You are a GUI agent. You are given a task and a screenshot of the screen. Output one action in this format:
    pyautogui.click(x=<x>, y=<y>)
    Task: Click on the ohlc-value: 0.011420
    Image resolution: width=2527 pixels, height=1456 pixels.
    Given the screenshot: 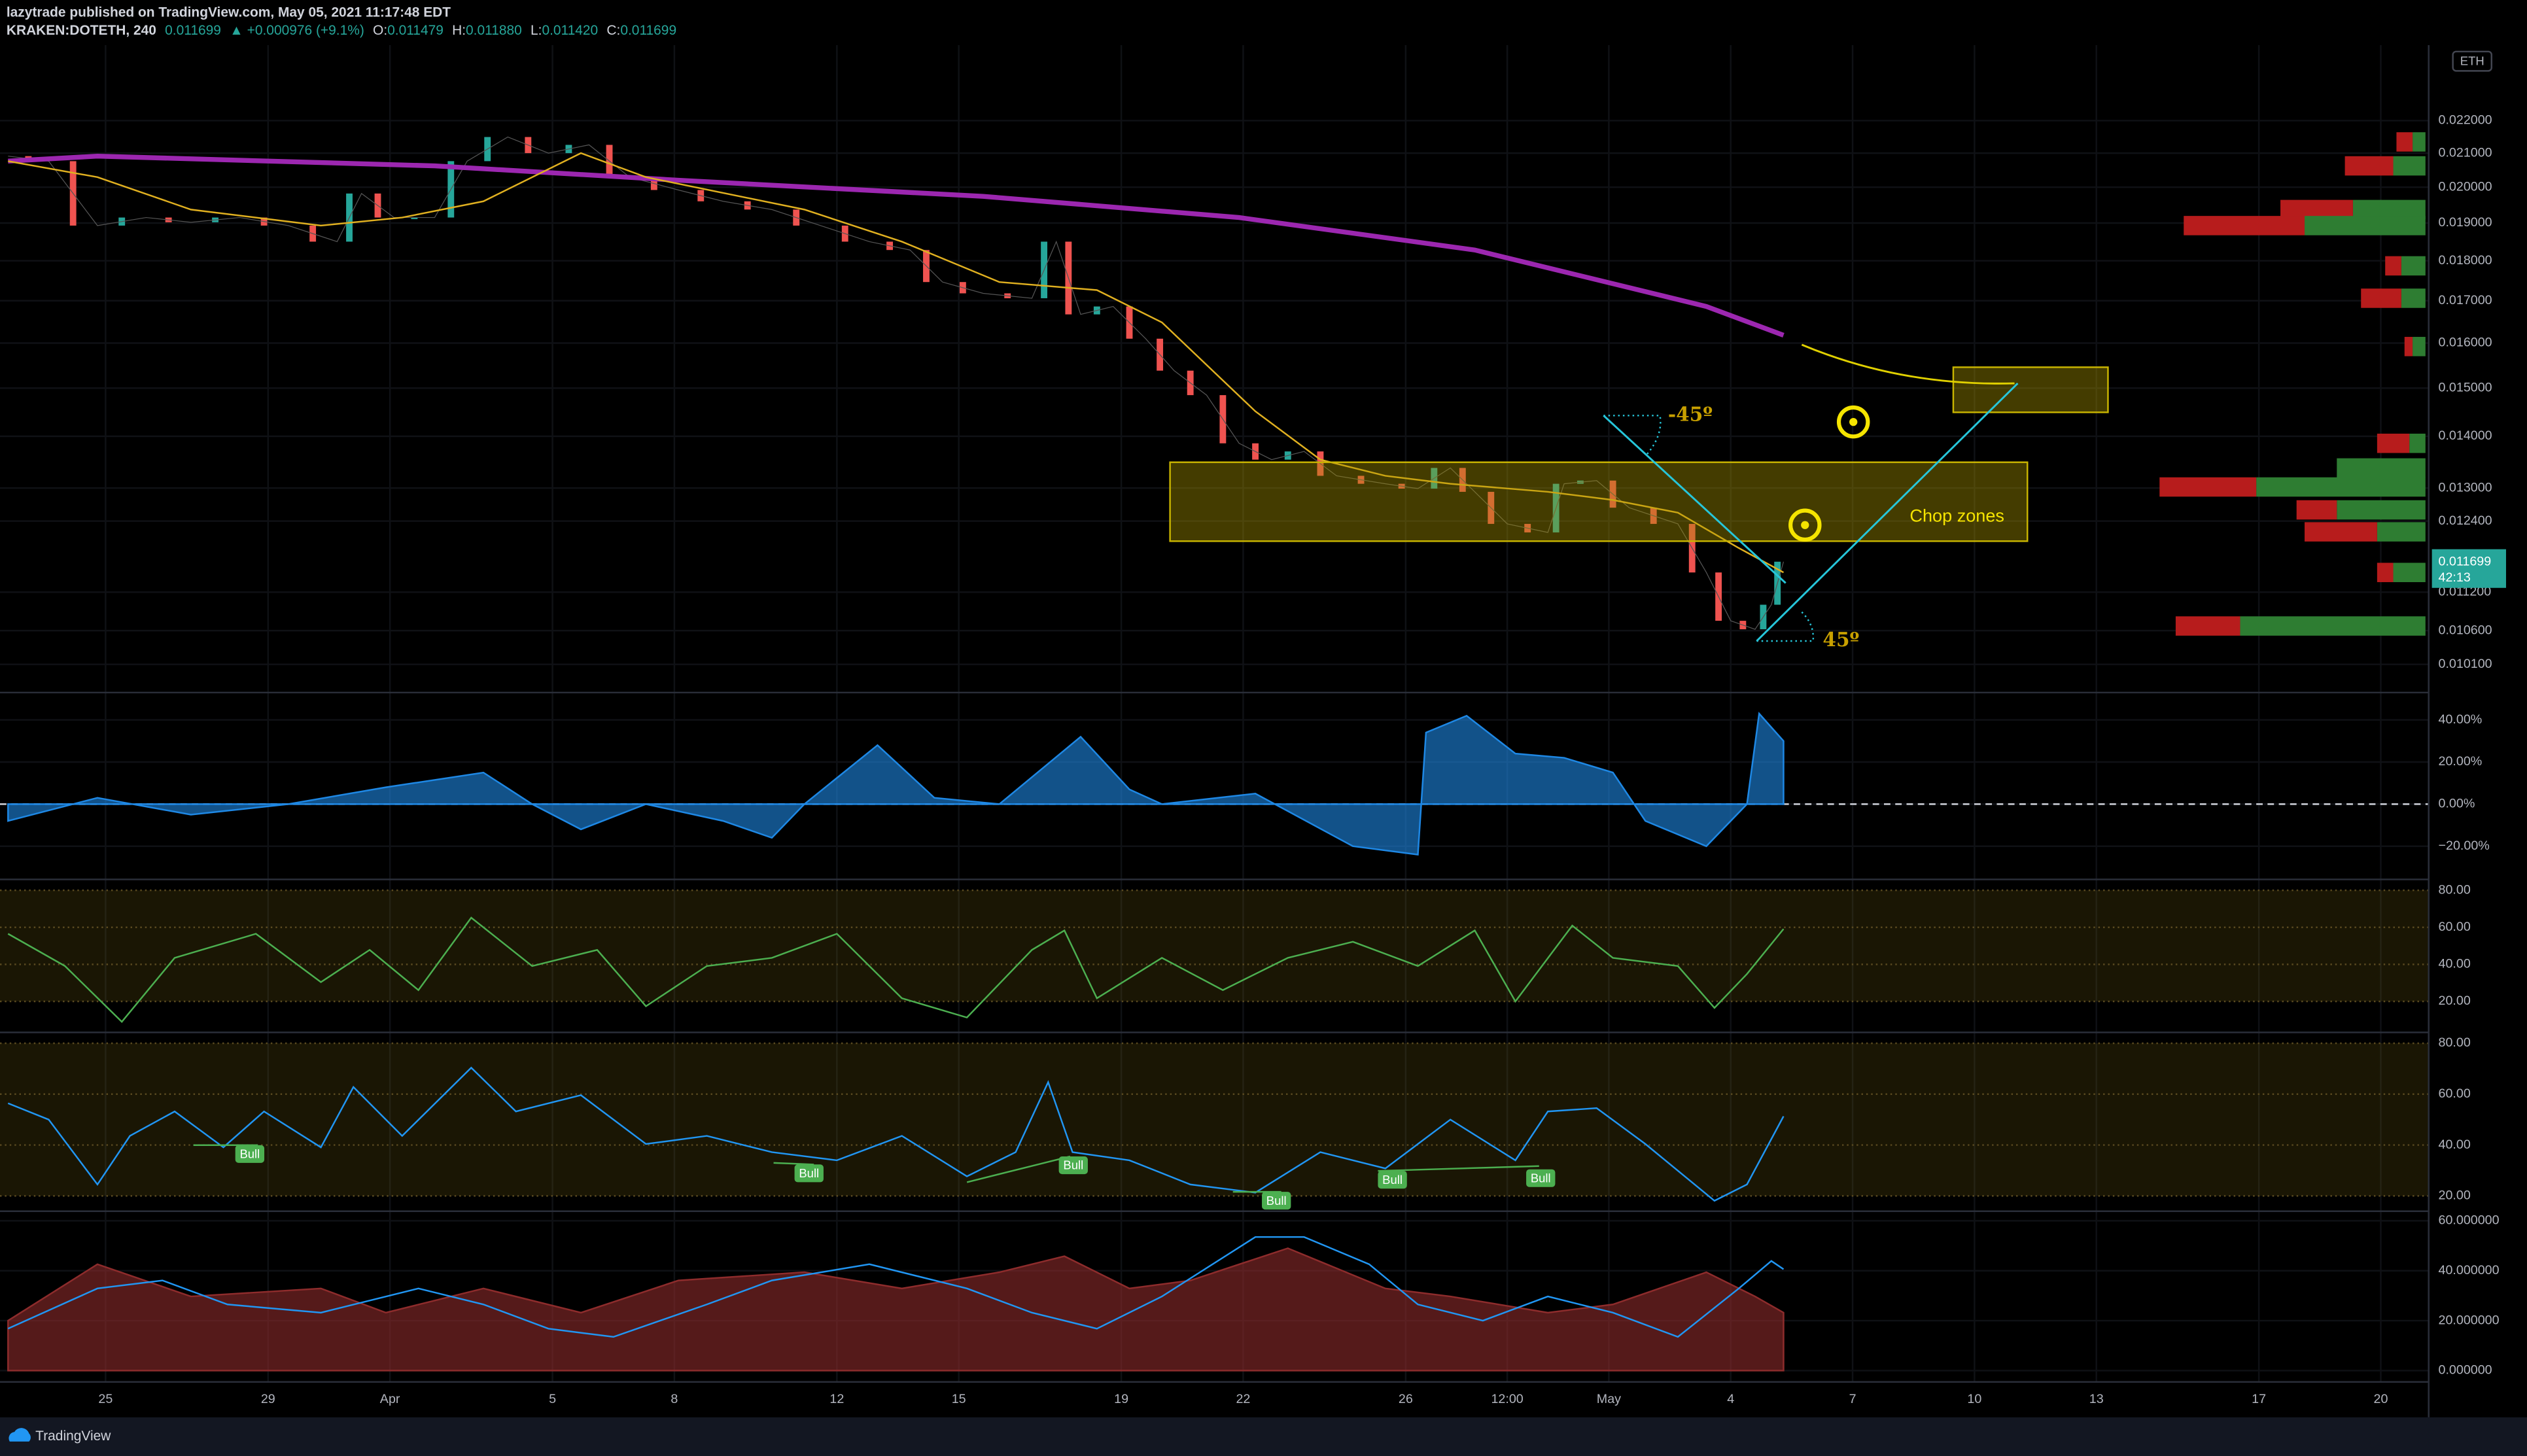 What is the action you would take?
    pyautogui.click(x=570, y=29)
    